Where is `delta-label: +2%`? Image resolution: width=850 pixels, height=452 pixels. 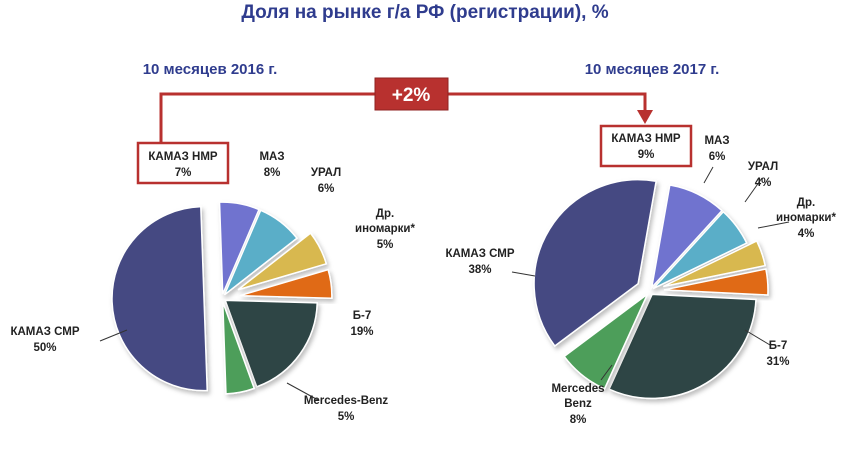 delta-label: +2% is located at coordinates (411, 95).